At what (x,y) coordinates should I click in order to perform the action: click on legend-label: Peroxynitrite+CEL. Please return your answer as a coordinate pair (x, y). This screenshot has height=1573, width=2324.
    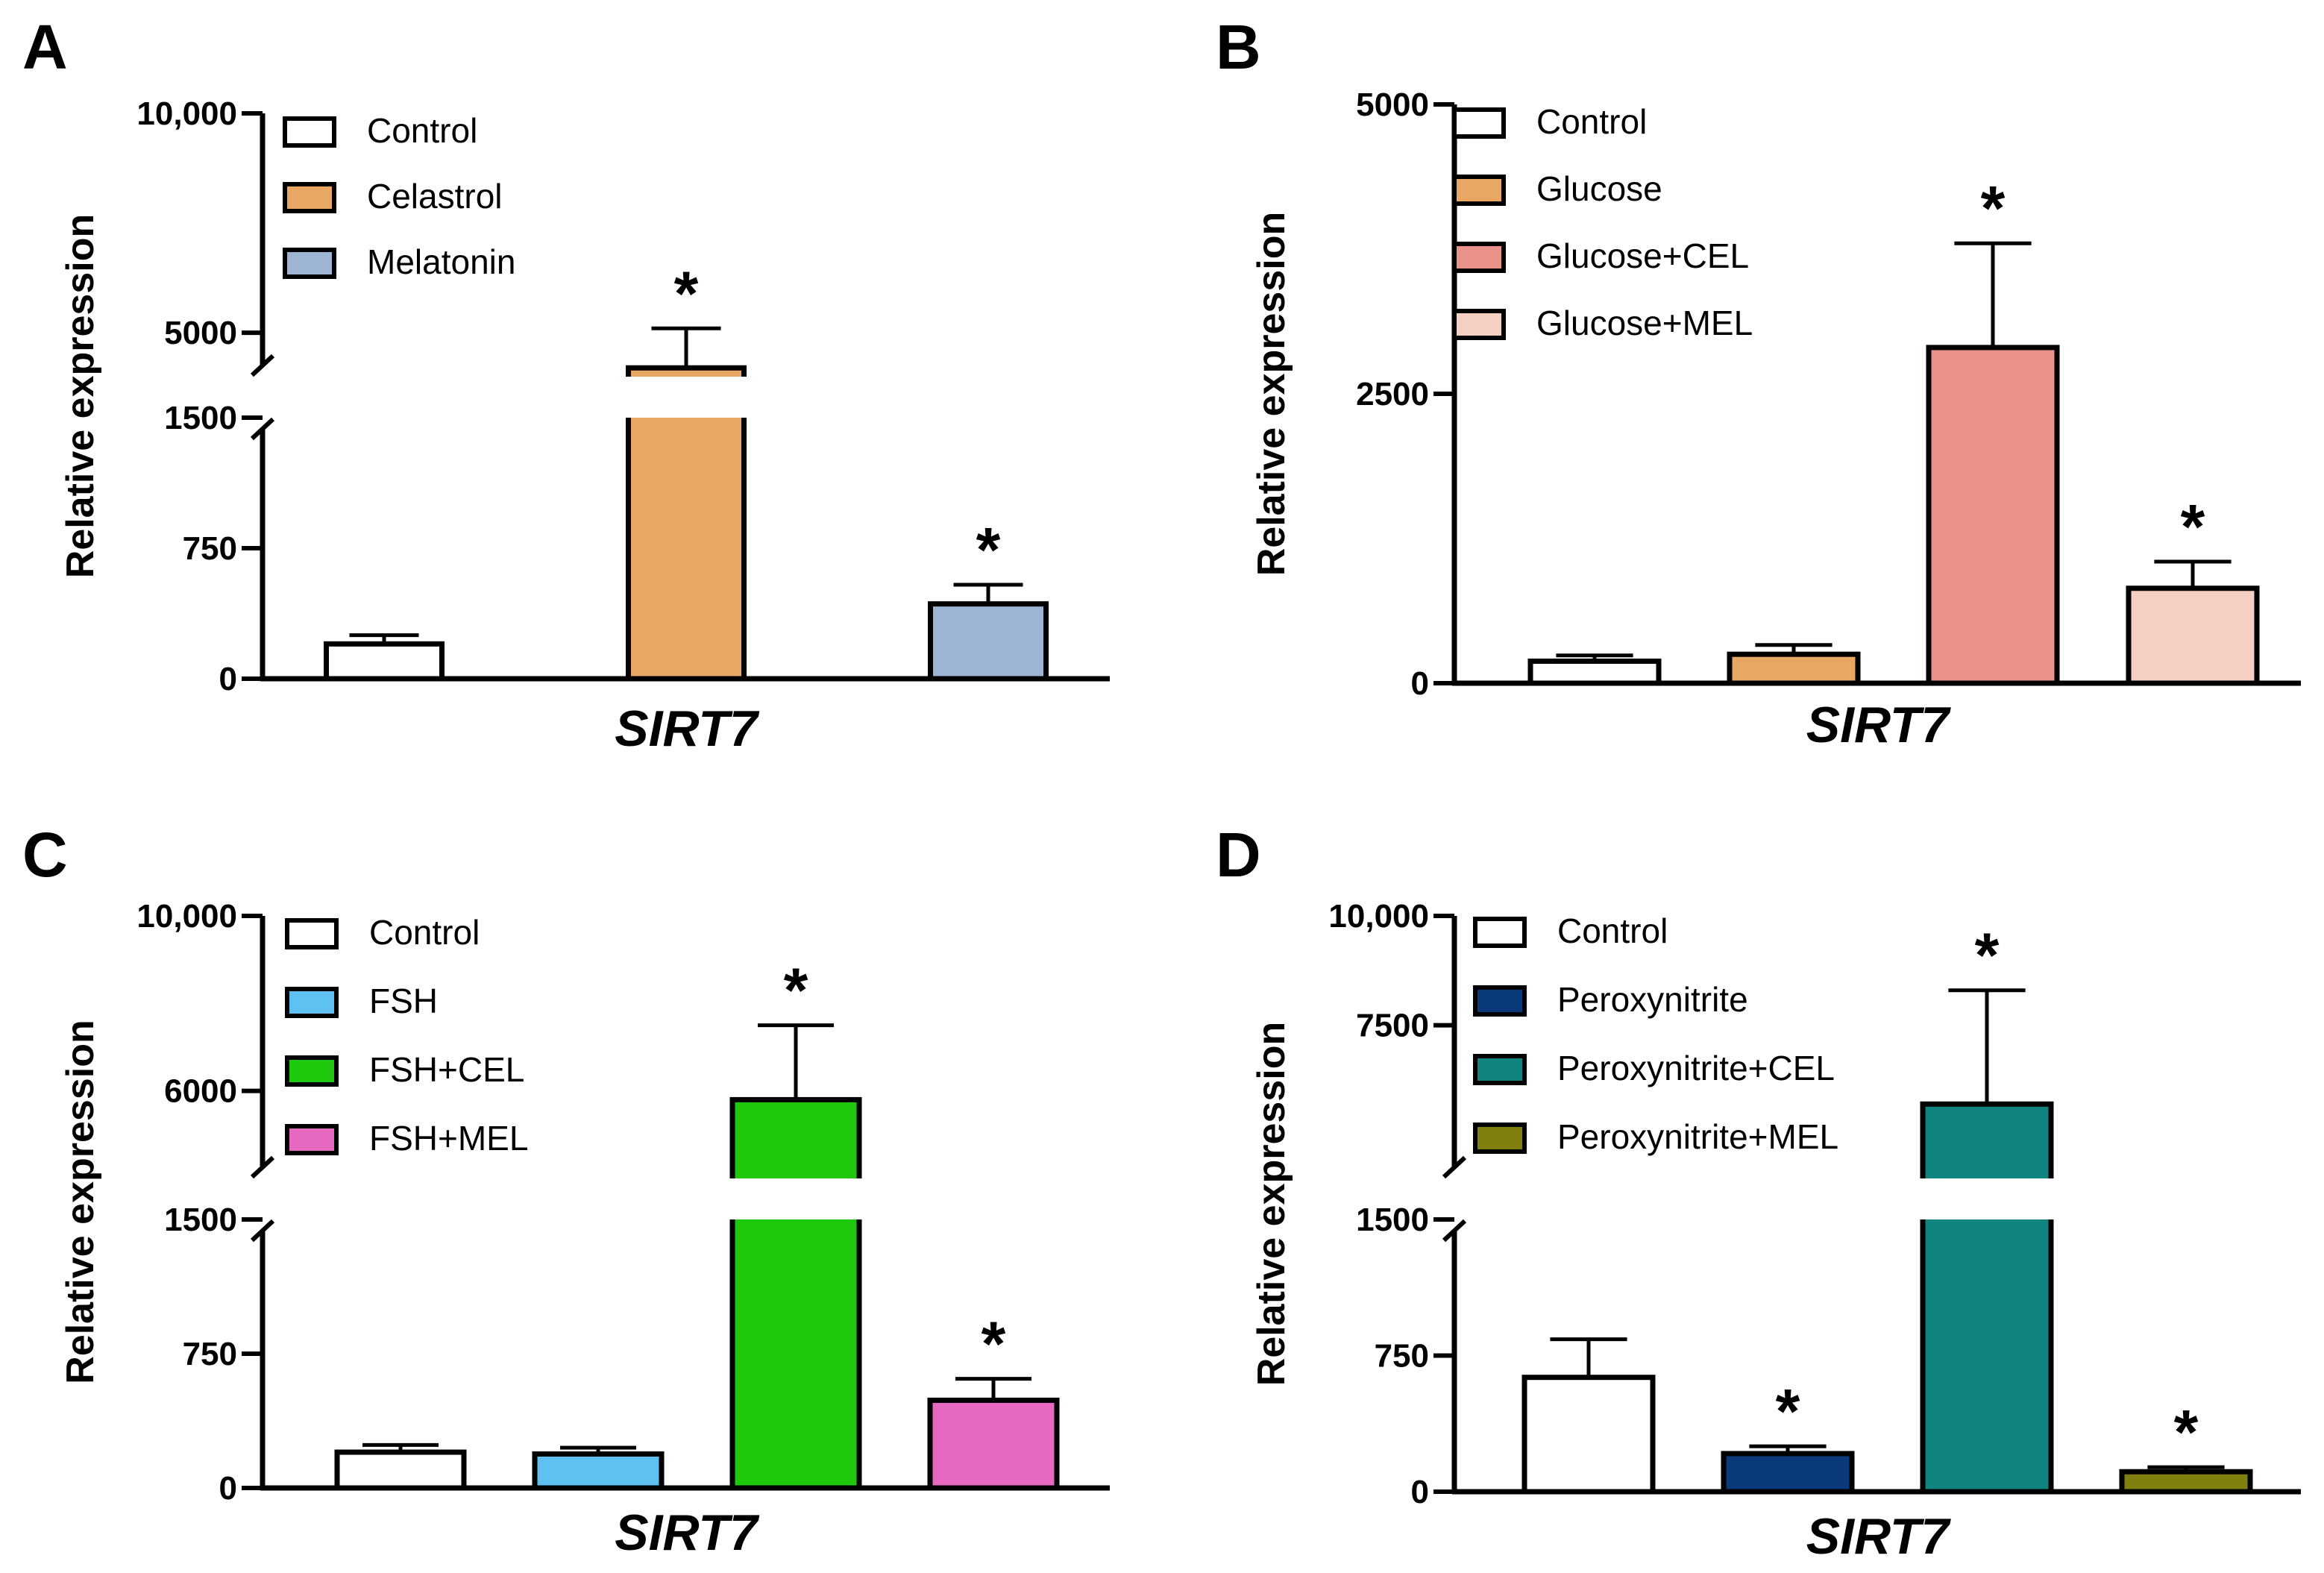
    Looking at the image, I should click on (1696, 1068).